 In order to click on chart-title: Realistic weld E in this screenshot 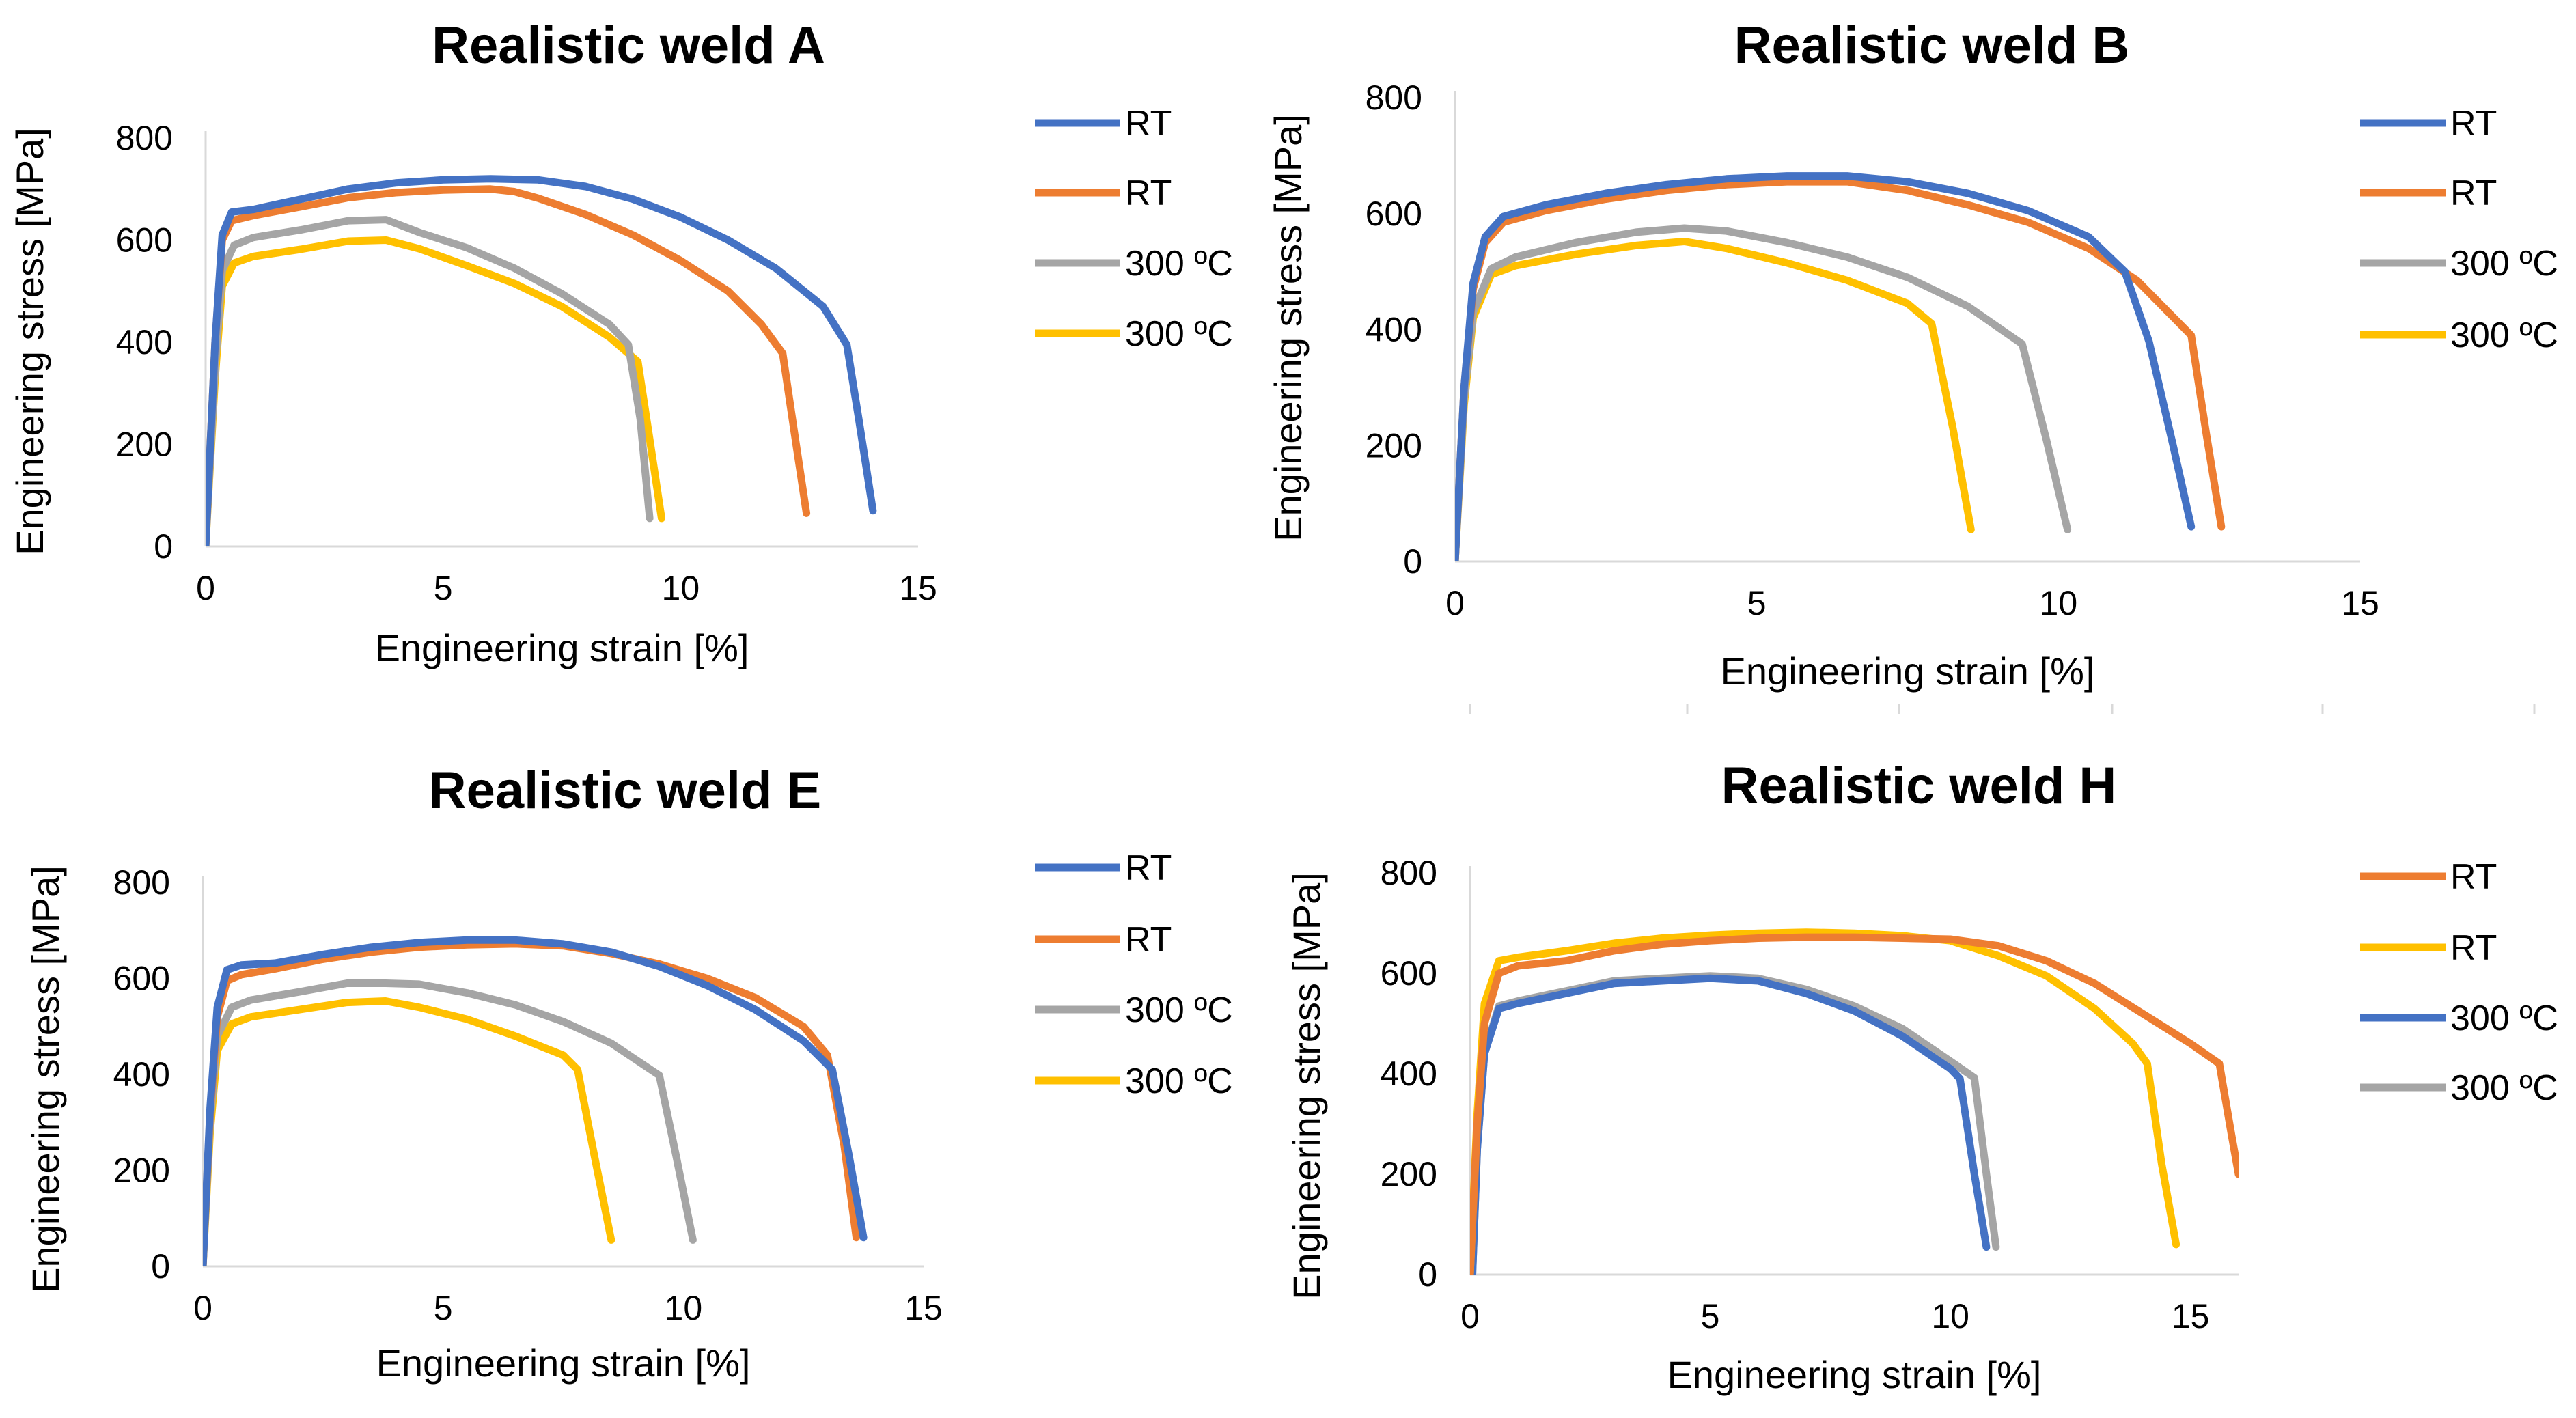, I will do `click(625, 791)`.